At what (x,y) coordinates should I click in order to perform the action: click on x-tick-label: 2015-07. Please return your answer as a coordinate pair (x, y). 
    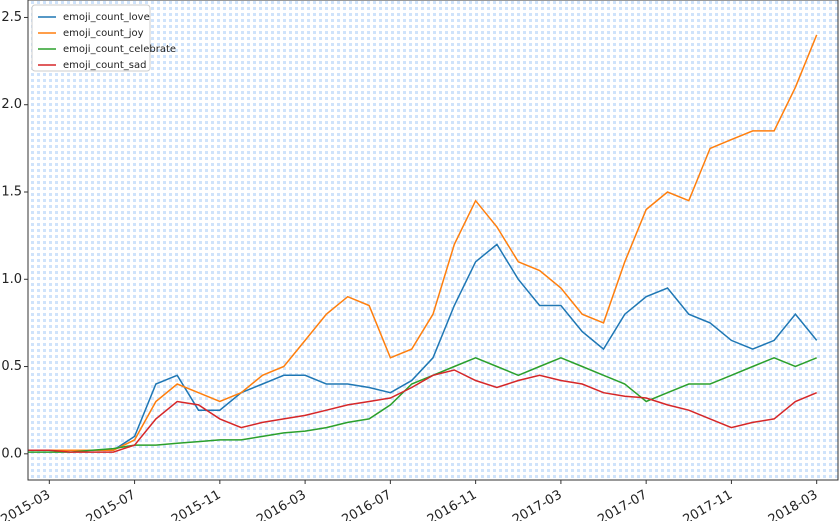
    Looking at the image, I should click on (111, 504).